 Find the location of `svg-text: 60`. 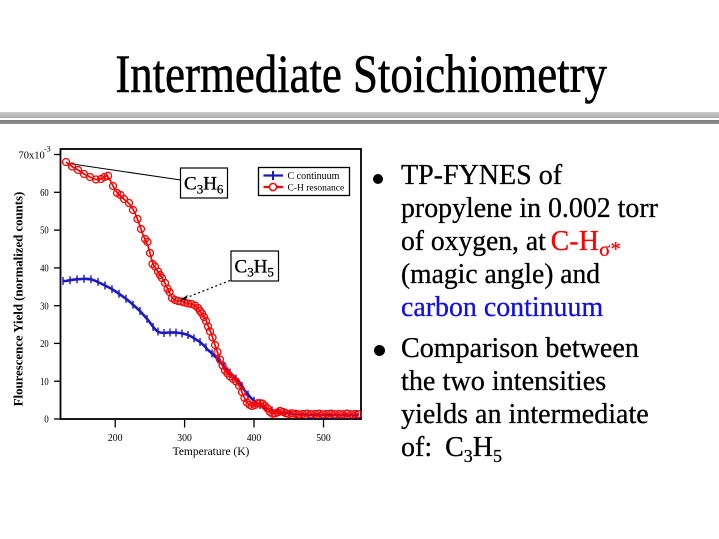

svg-text: 60 is located at coordinates (44, 193).